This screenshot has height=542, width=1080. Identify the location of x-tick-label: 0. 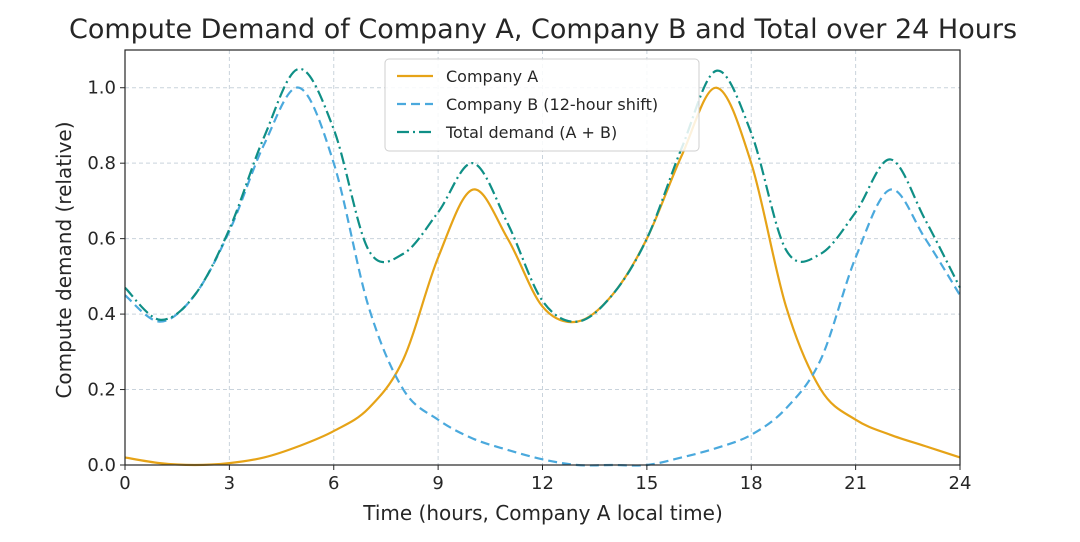
(124, 483).